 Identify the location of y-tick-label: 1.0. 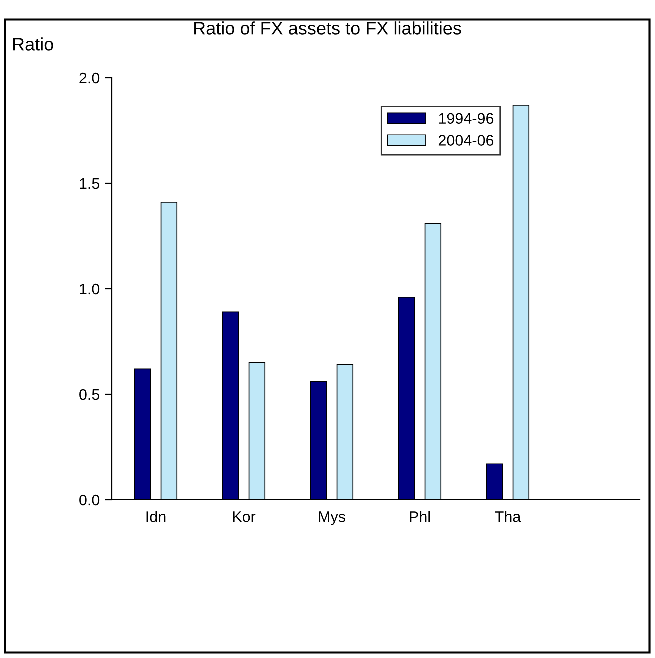
(90, 289).